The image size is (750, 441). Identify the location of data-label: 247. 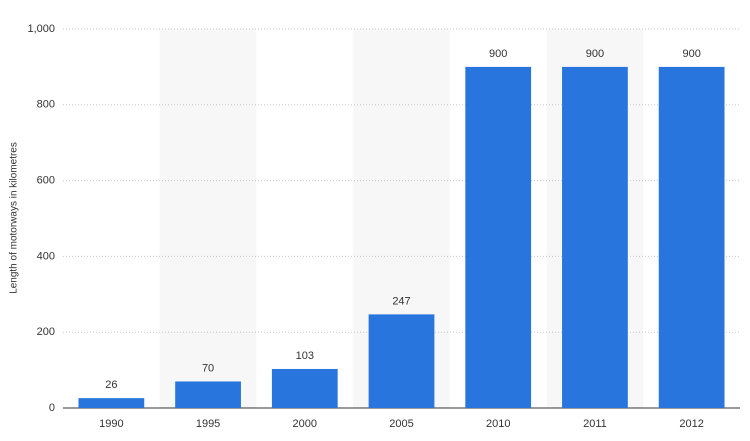
(401, 301).